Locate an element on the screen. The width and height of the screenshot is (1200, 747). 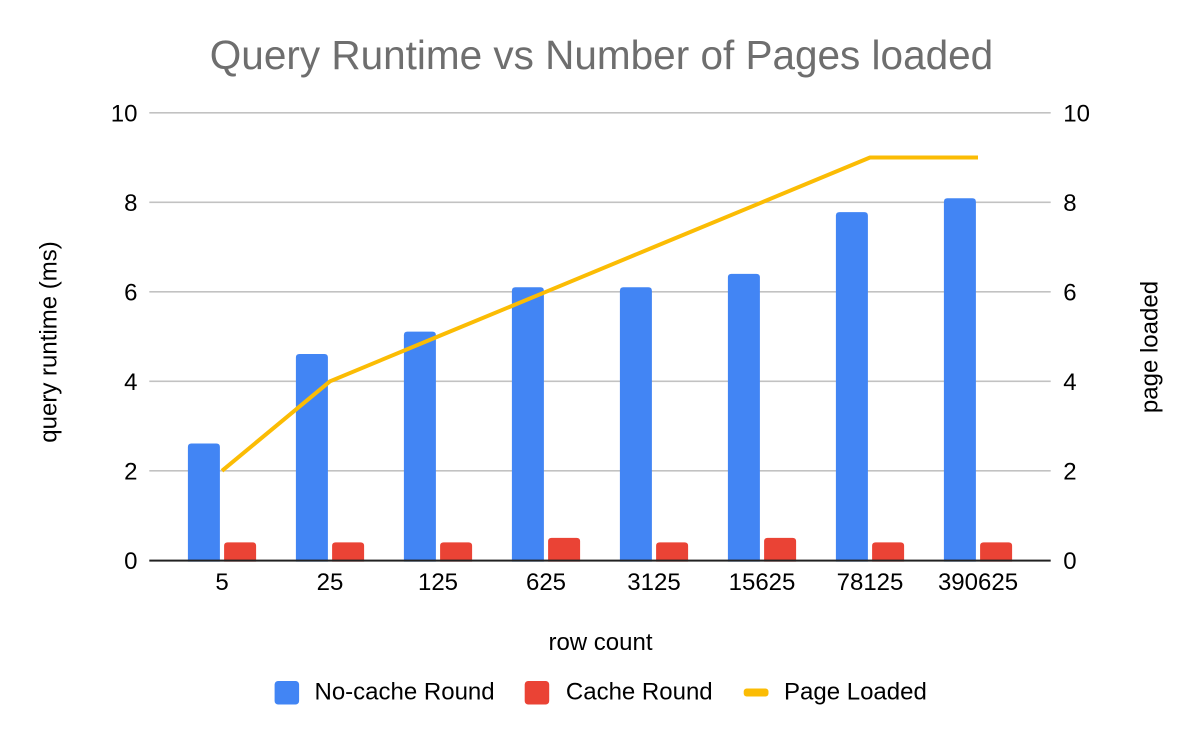
svg-text: row count is located at coordinates (600, 642).